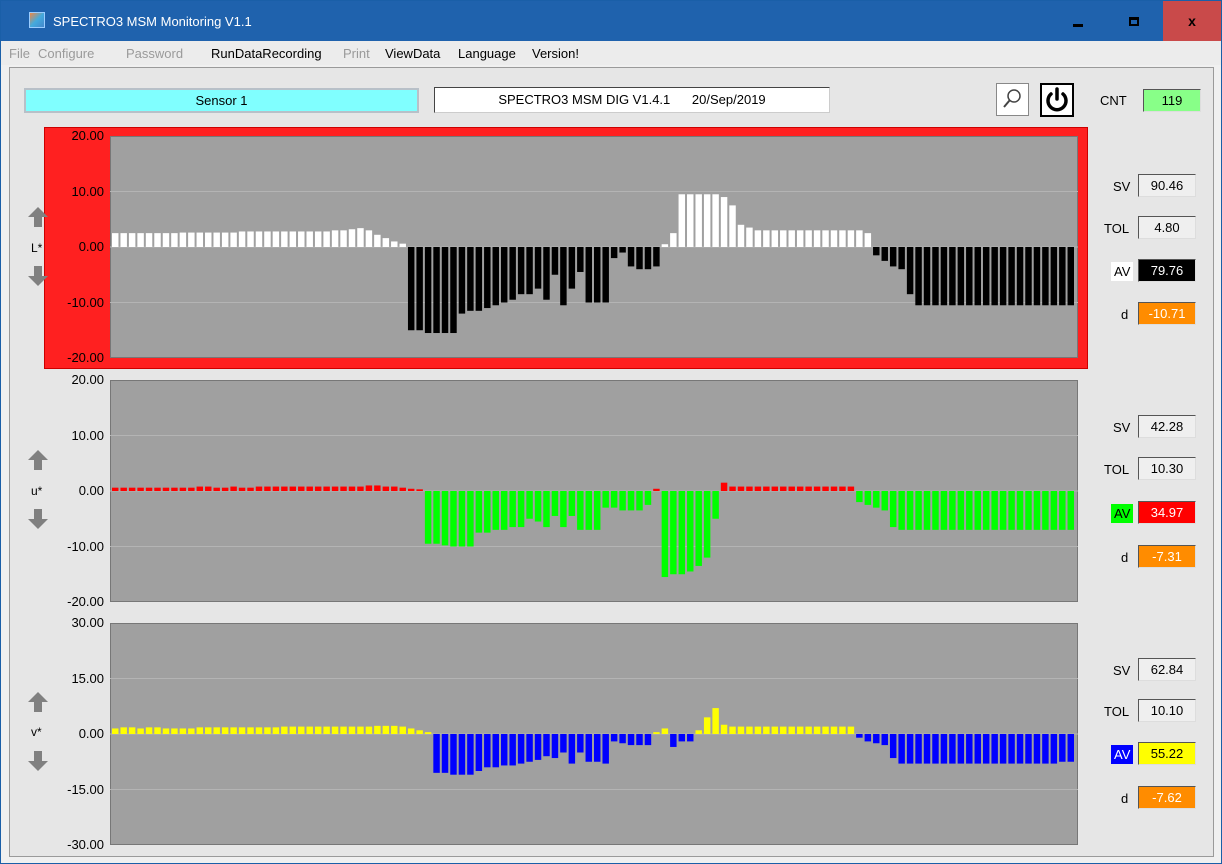  Describe the element at coordinates (38, 702) in the screenshot. I see `v-up-arrow-button` at that location.